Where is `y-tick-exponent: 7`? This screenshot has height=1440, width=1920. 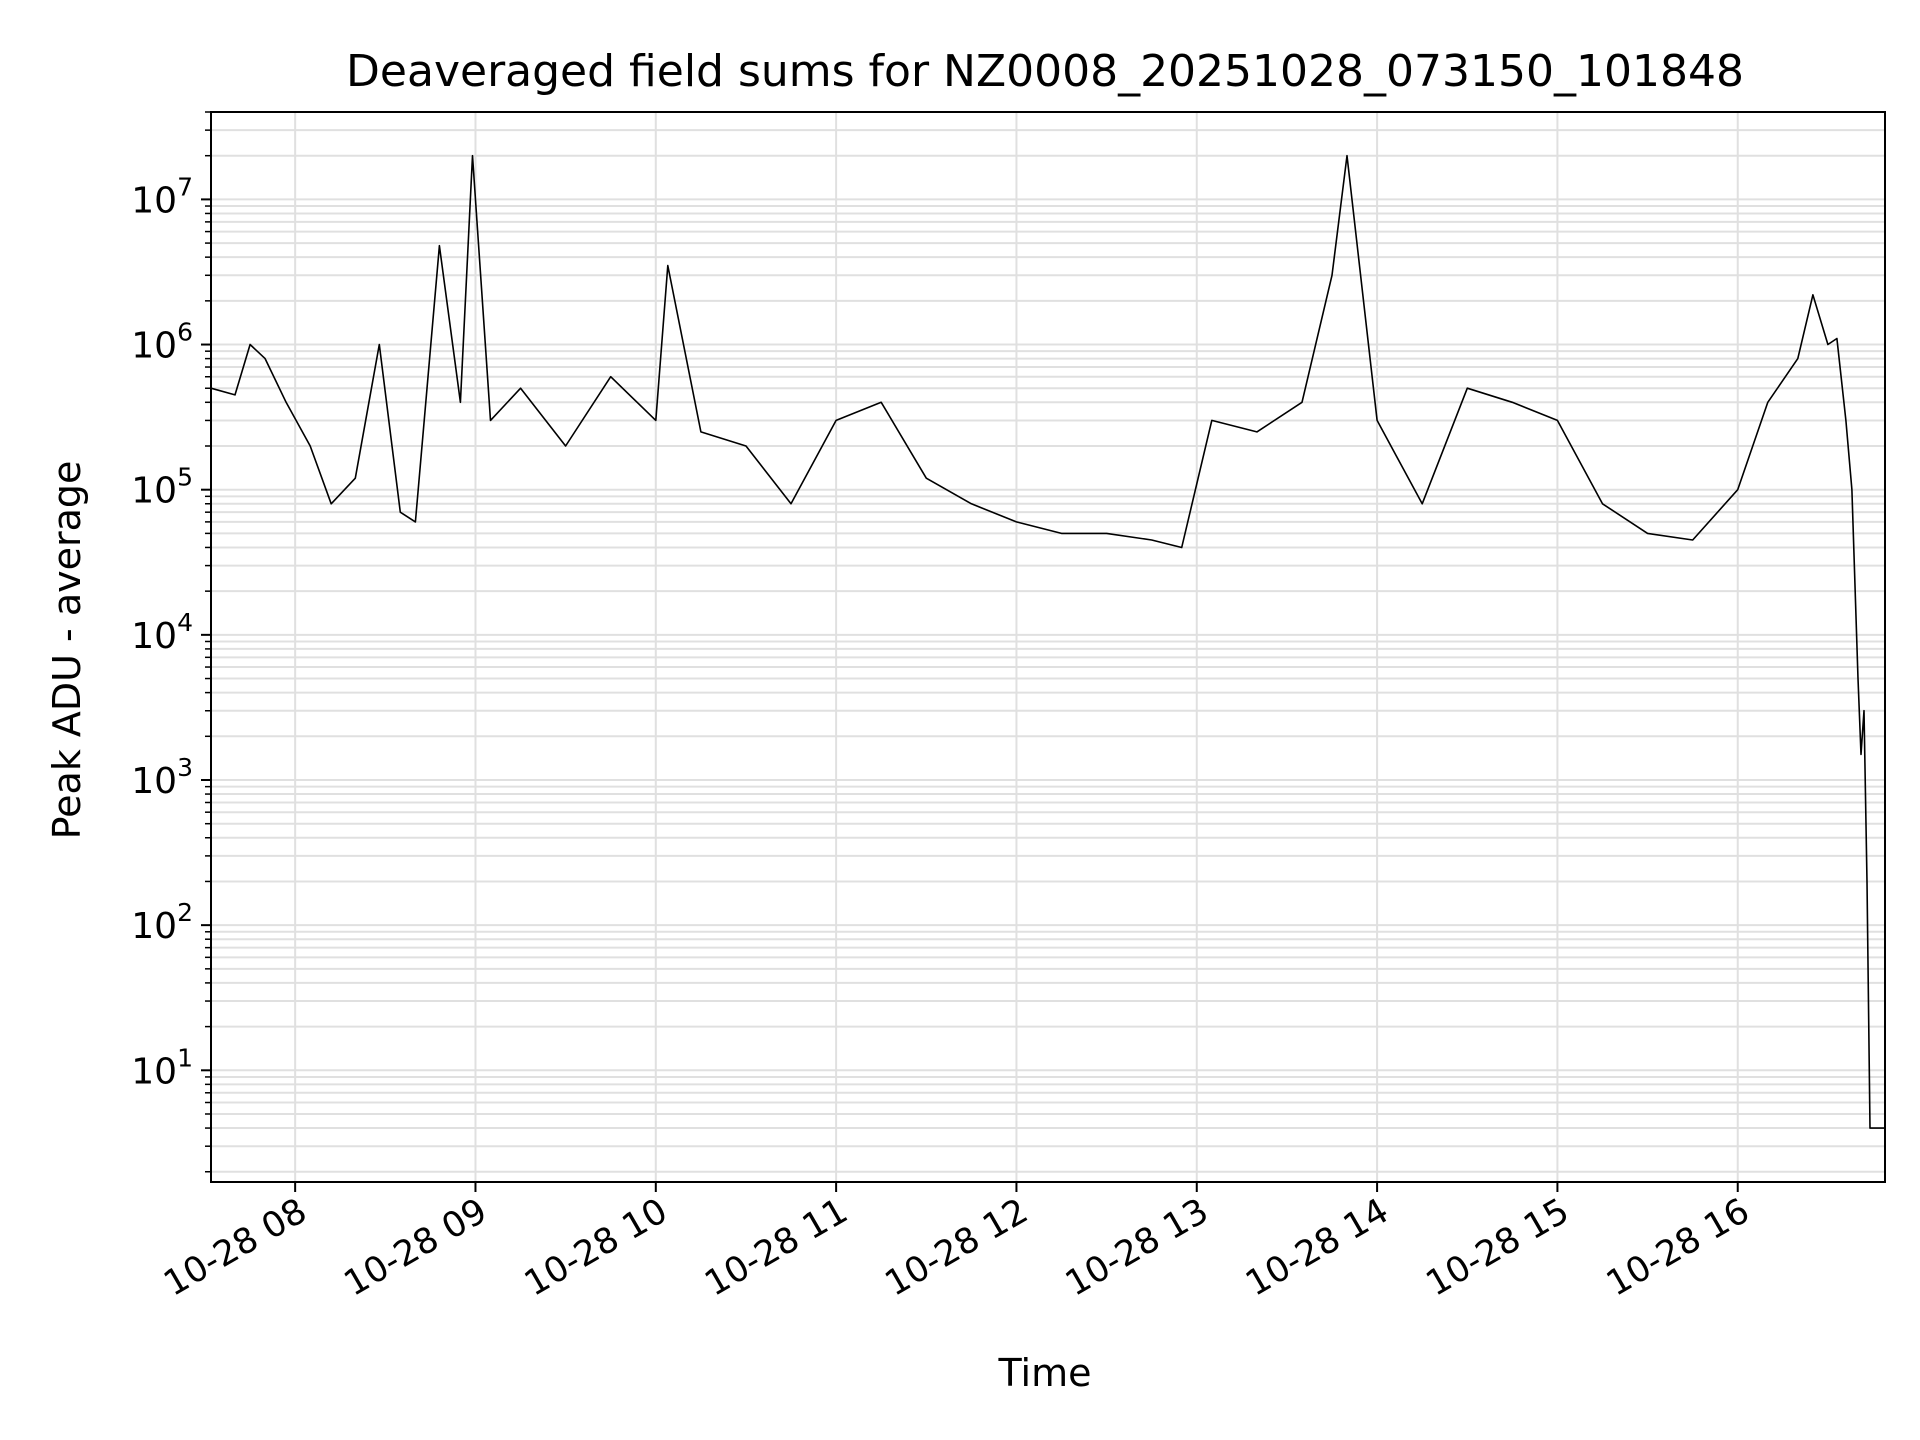 y-tick-exponent: 7 is located at coordinates (185, 186).